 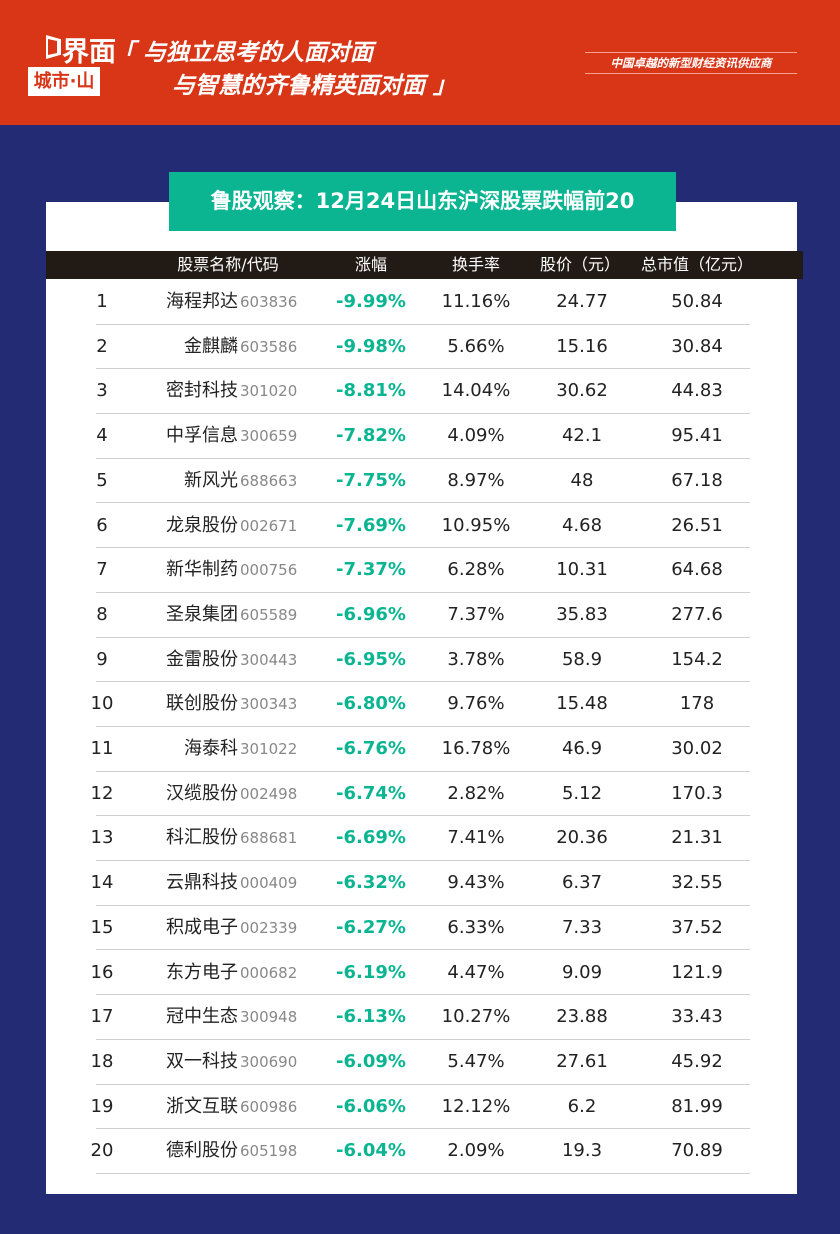 I want to click on cell-cap: 33.43, so click(x=697, y=1017).